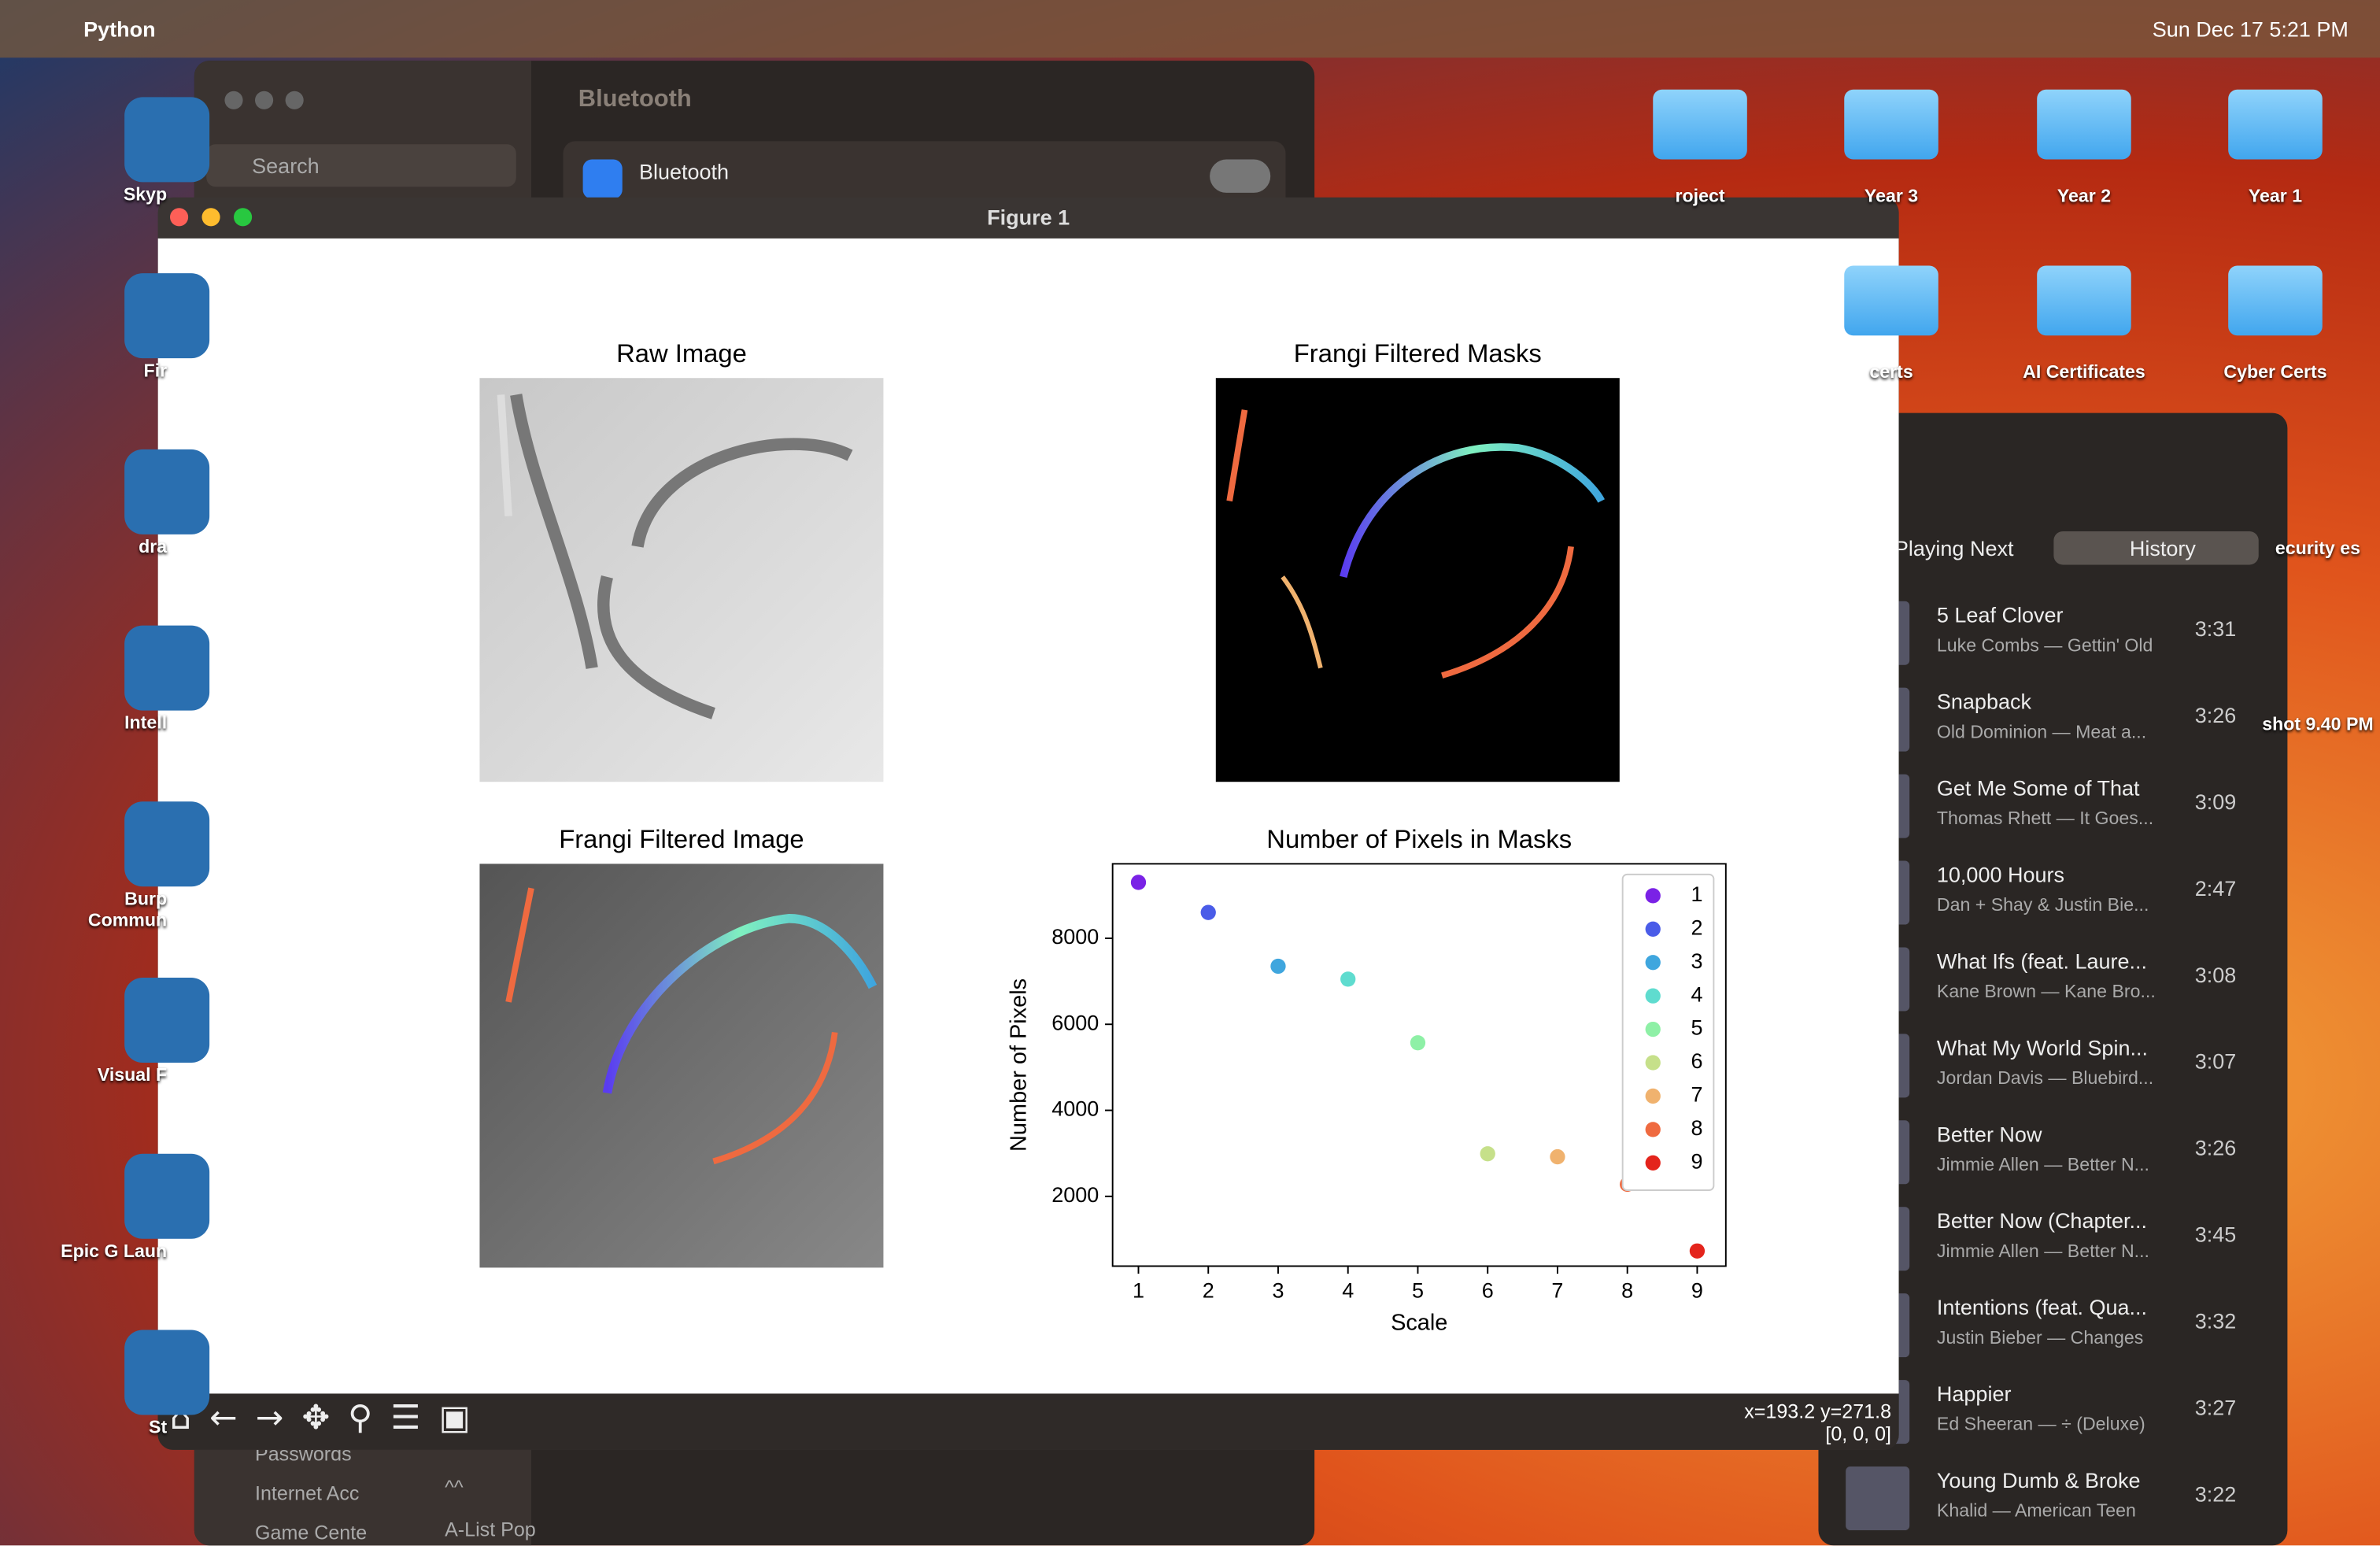 This screenshot has height=1546, width=2380. Describe the element at coordinates (1240, 176) in the screenshot. I see `toggle` at that location.